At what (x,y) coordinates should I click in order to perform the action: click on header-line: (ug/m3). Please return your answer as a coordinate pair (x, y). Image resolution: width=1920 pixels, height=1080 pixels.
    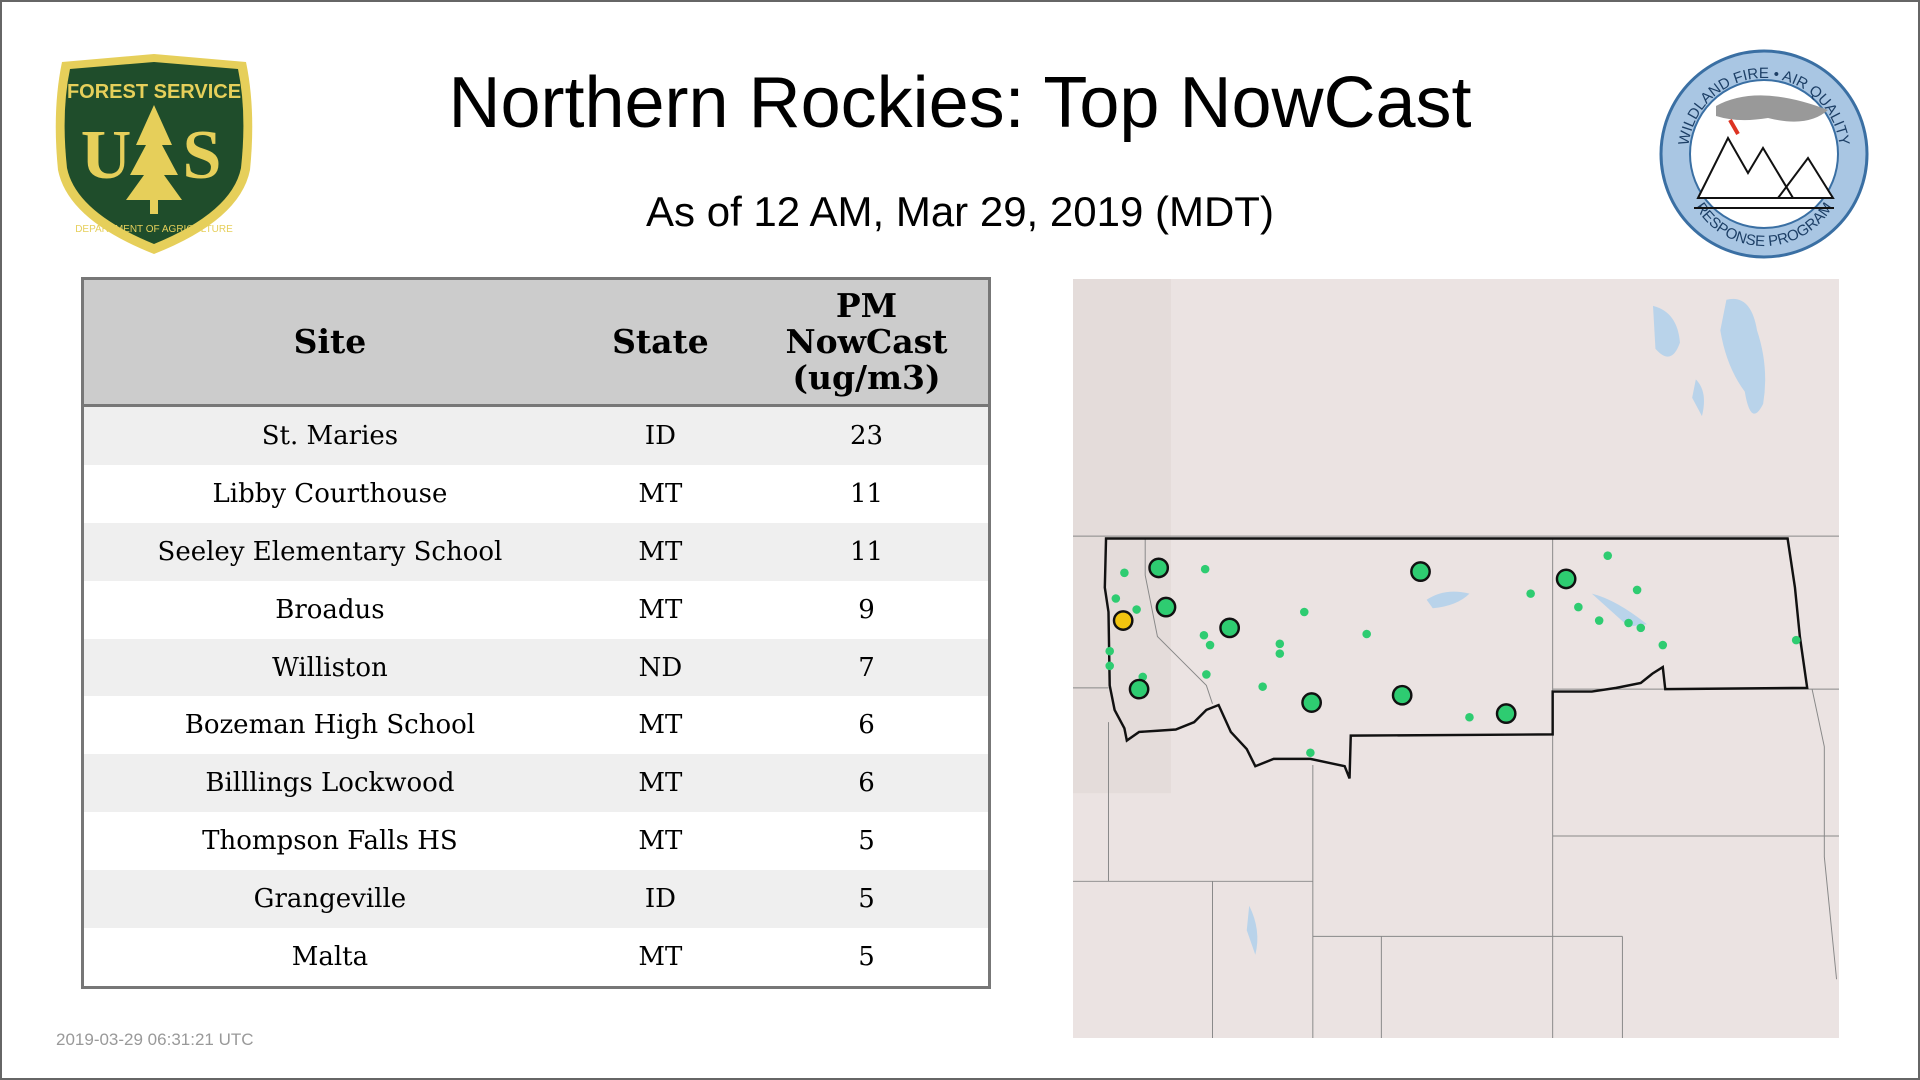
    Looking at the image, I should click on (866, 377).